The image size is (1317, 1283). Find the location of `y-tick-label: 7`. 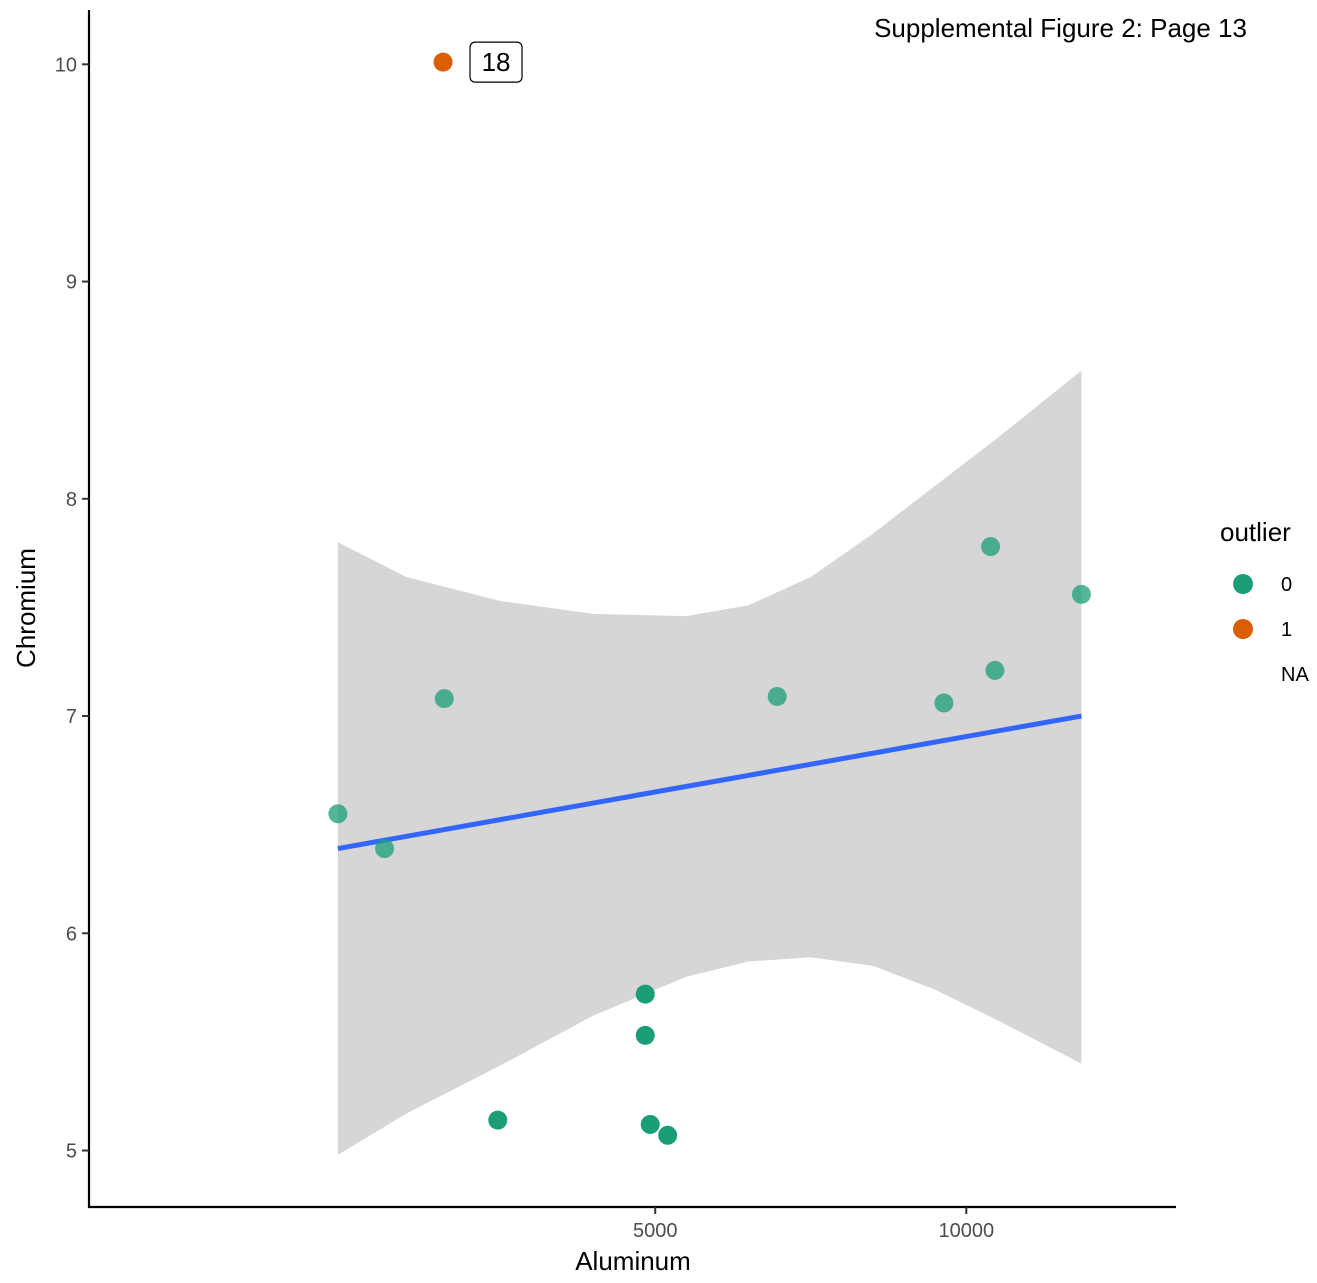

y-tick-label: 7 is located at coordinates (71, 717).